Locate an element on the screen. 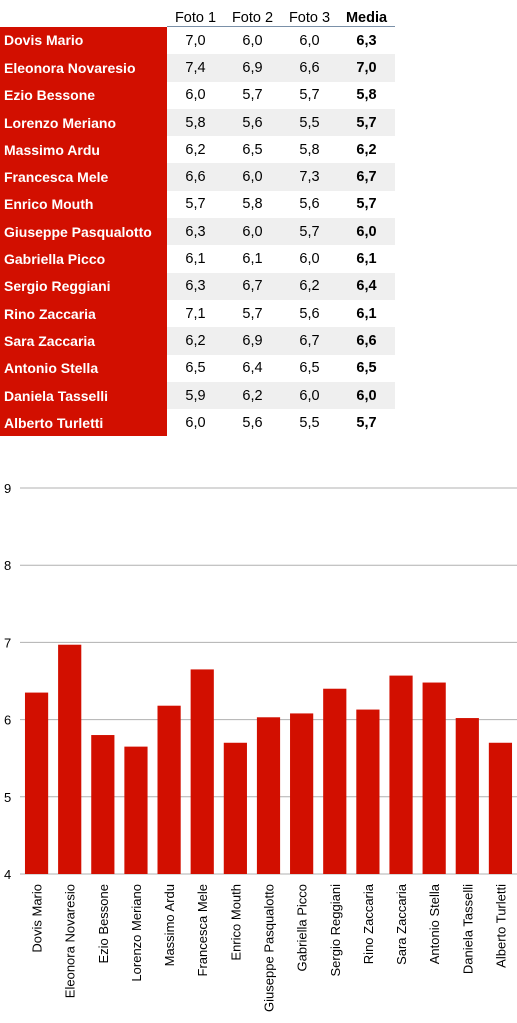 This screenshot has width=517, height=1023. table-row: Alberto Turletti 6,0 5,6 5,5 5,7 is located at coordinates (197, 423).